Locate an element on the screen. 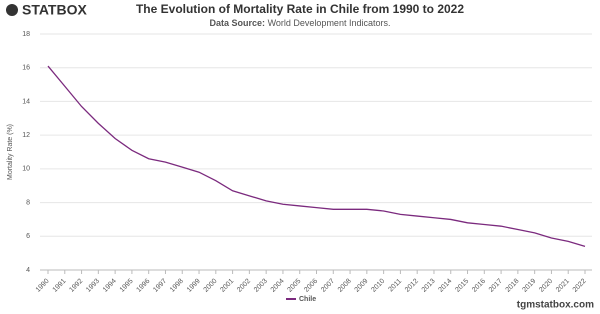  x-tick-label: 2002 is located at coordinates (244, 286).